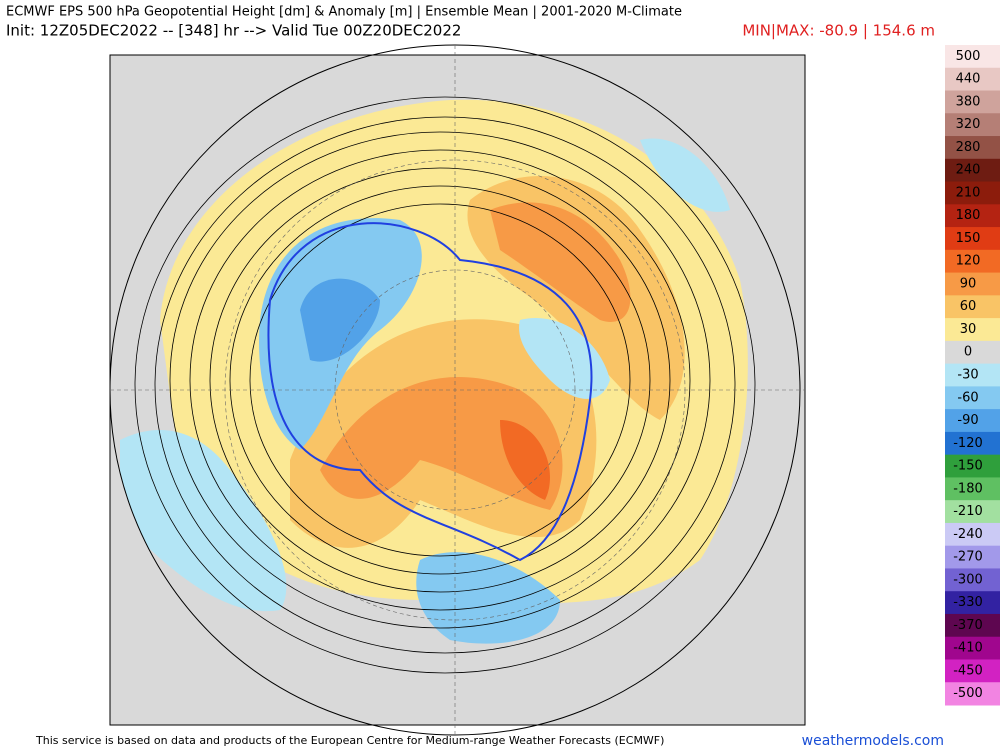 The image size is (1000, 754). I want to click on colorbar-label: 30, so click(968, 329).